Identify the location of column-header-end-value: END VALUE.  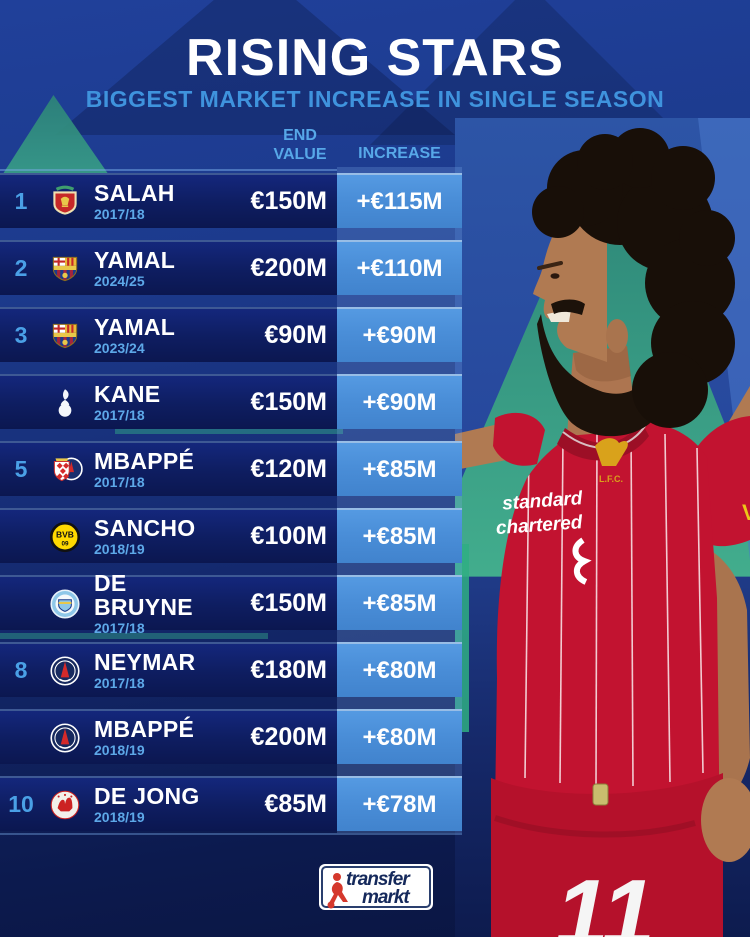
(300, 145).